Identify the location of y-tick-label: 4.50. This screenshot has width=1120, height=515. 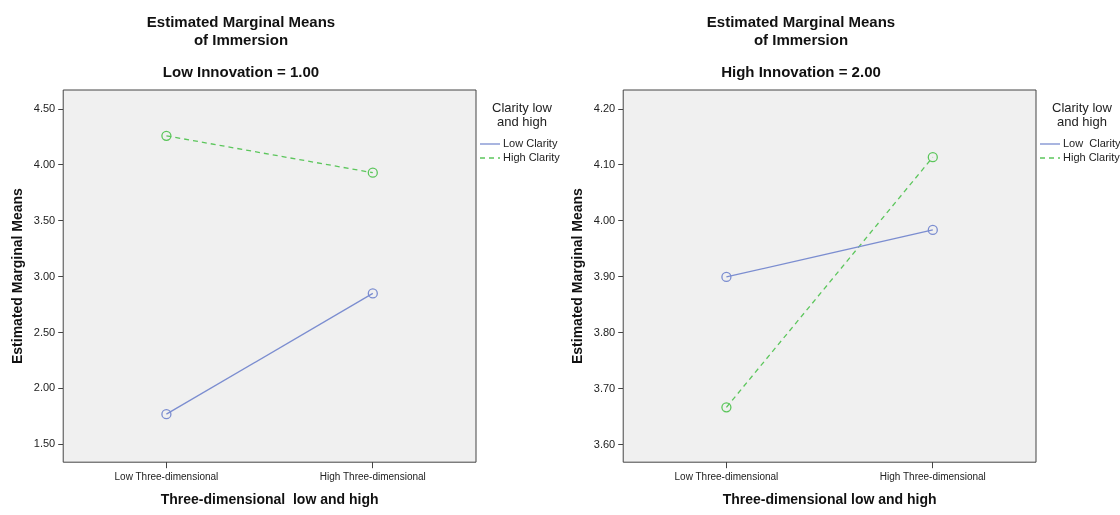
(44, 108).